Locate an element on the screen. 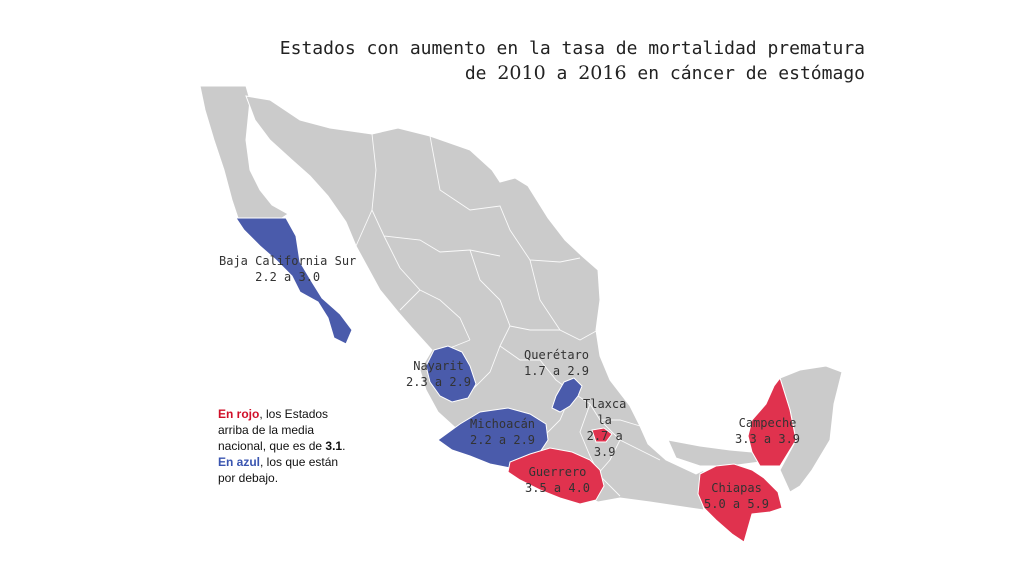  tlaxcala-range-a: 2.7 a is located at coordinates (604, 436).